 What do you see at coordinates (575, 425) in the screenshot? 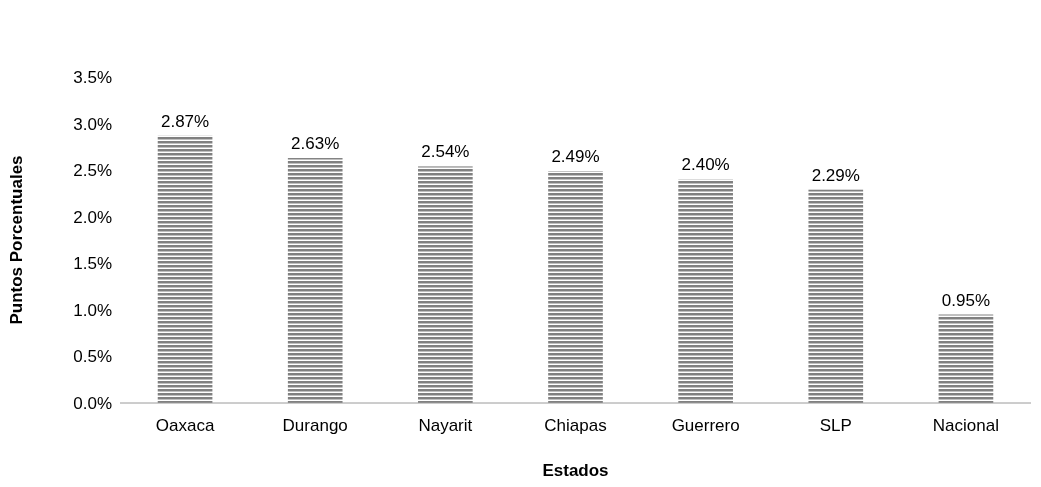
I see `x-tick-label: Chiapas` at bounding box center [575, 425].